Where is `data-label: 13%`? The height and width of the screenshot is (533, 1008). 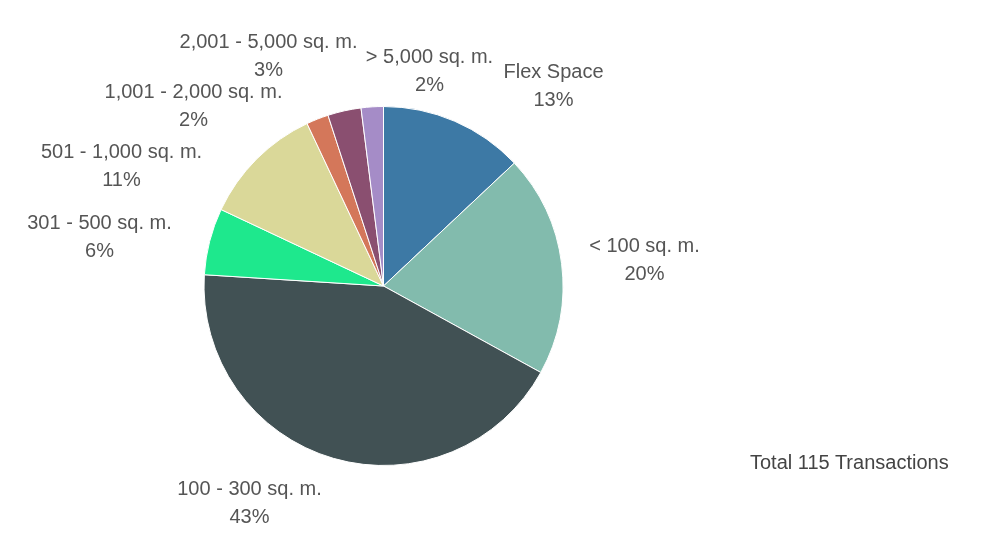 data-label: 13% is located at coordinates (553, 98).